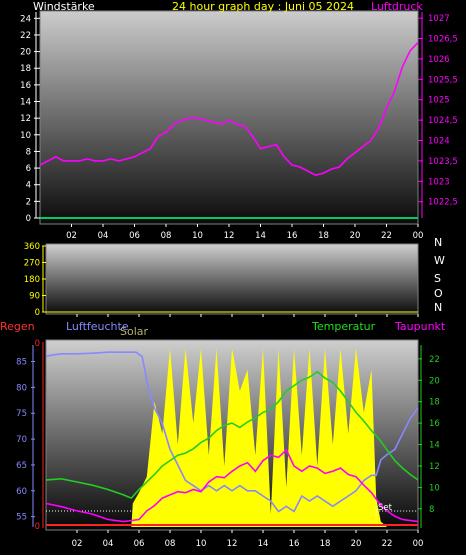 The width and height of the screenshot is (466, 555). What do you see at coordinates (34, 297) in the screenshot?
I see `direction-tick-label: 90` at bounding box center [34, 297].